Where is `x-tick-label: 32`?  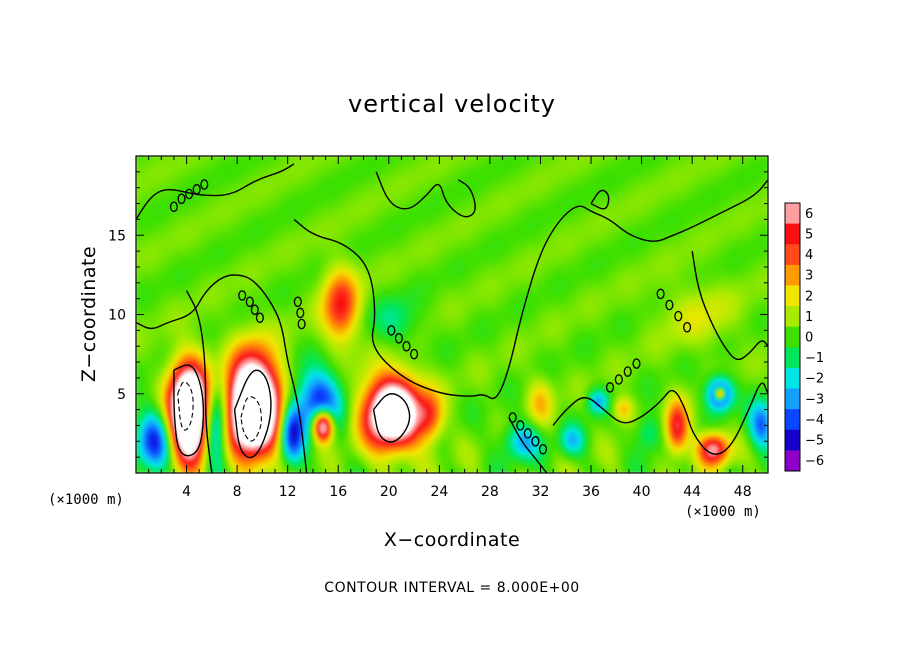
x-tick-label: 32 is located at coordinates (541, 492).